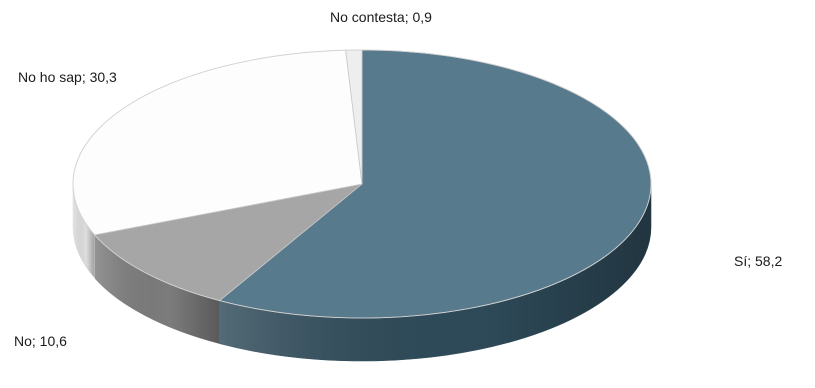 This screenshot has height=388, width=815. I want to click on pie-label-2: No ho sap; 30,3, so click(67, 77).